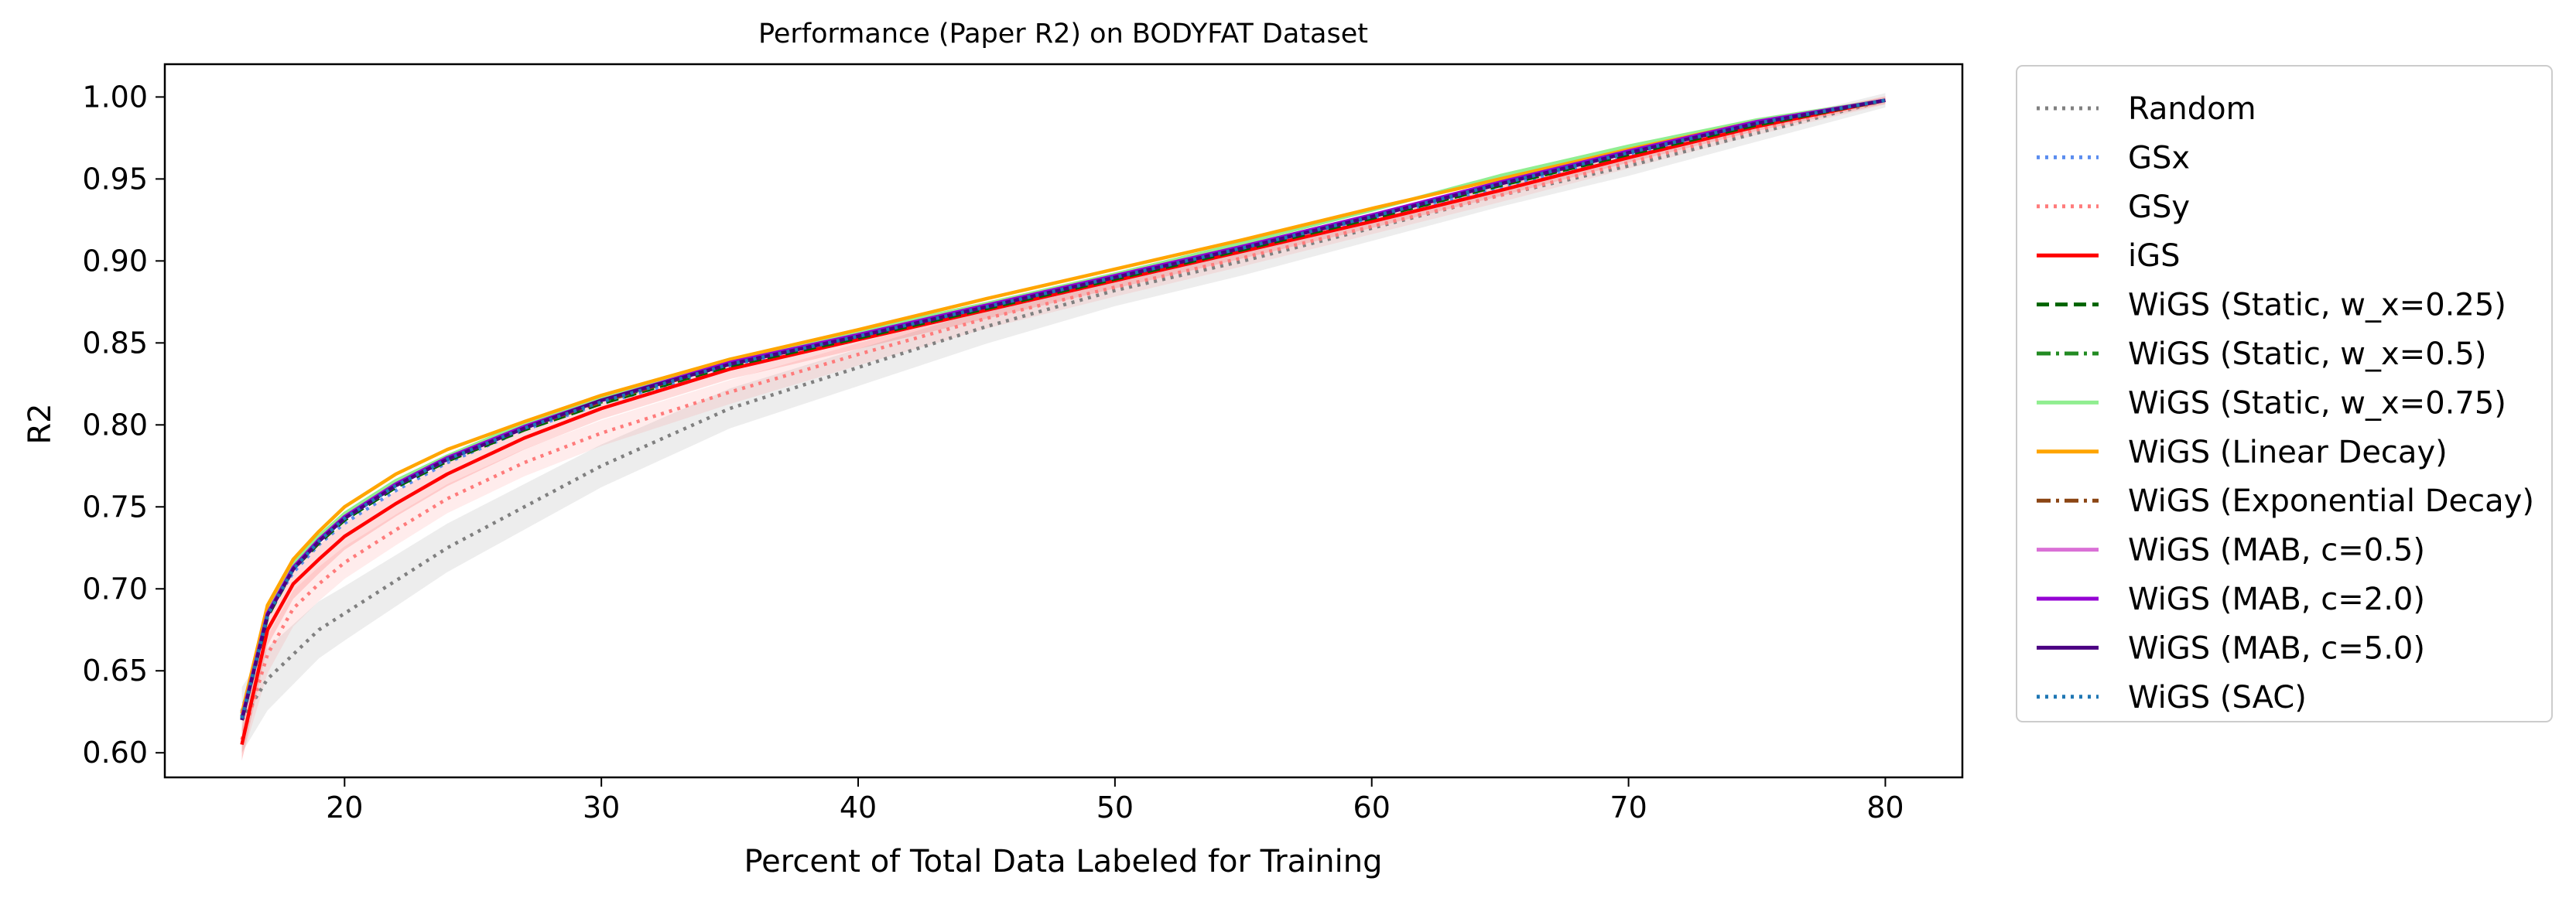 This screenshot has width=2576, height=905. Describe the element at coordinates (115, 507) in the screenshot. I see `y-tick-label: 0.75` at that location.